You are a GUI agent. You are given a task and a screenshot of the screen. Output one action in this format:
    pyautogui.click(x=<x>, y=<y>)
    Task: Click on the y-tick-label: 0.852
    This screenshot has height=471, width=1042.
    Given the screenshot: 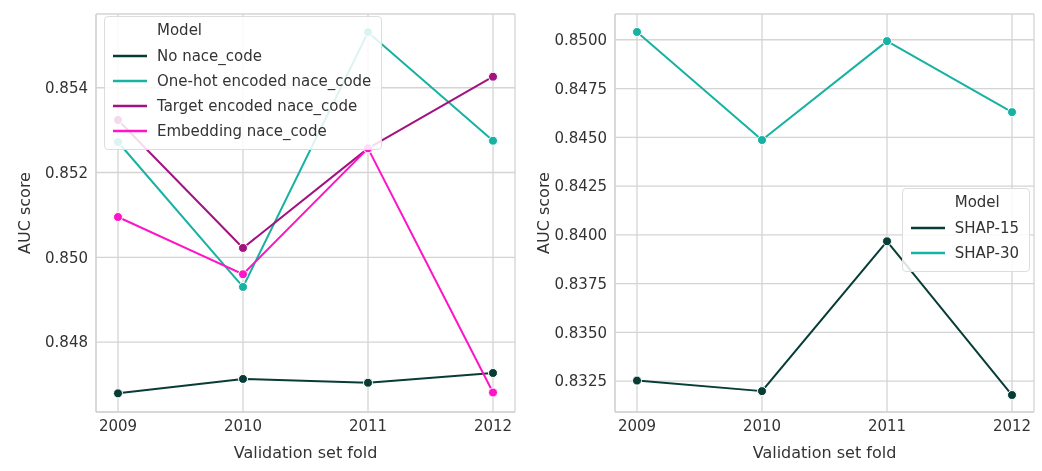 What is the action you would take?
    pyautogui.click(x=66, y=172)
    